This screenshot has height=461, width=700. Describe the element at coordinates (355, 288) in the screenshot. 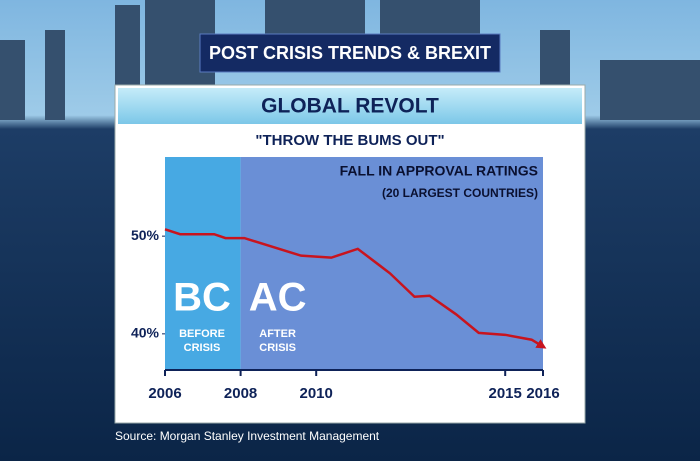

I see `line` at that location.